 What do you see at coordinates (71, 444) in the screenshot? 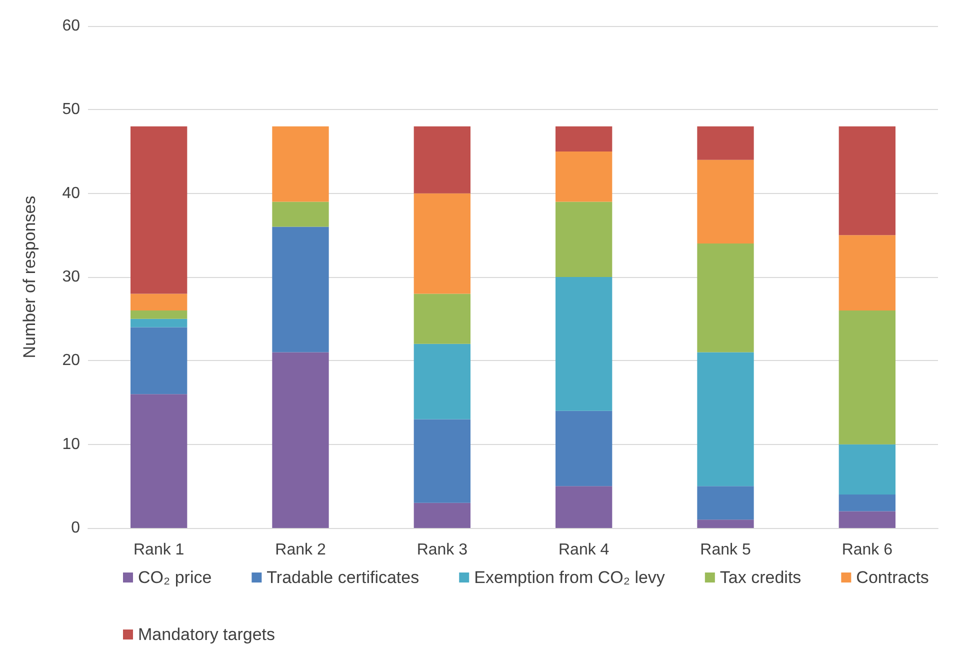
I see `y-tick-label: 10` at bounding box center [71, 444].